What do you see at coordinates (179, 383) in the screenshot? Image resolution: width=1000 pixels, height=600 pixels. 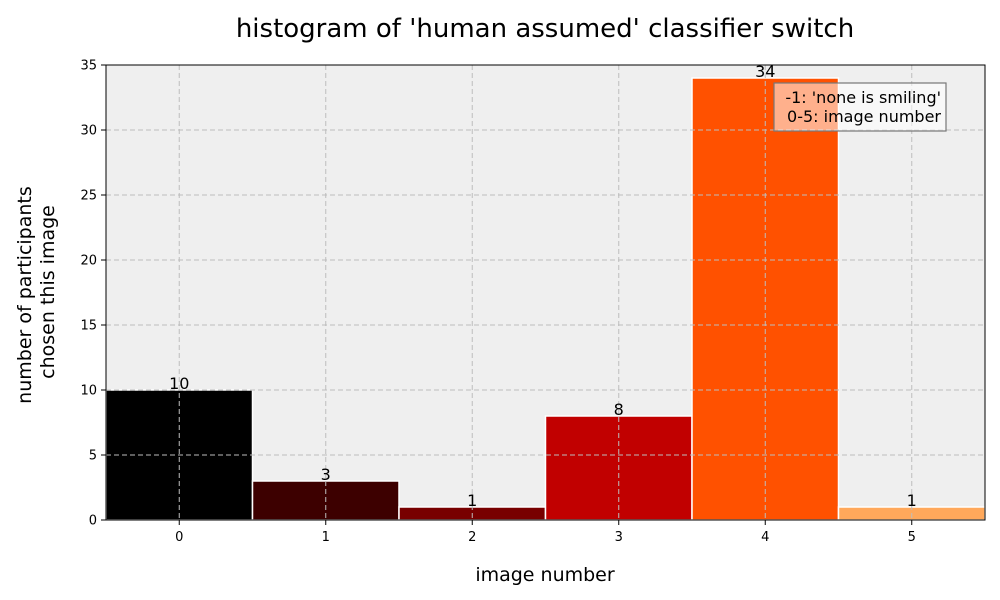 I see `bar-value-label-0: 10` at bounding box center [179, 383].